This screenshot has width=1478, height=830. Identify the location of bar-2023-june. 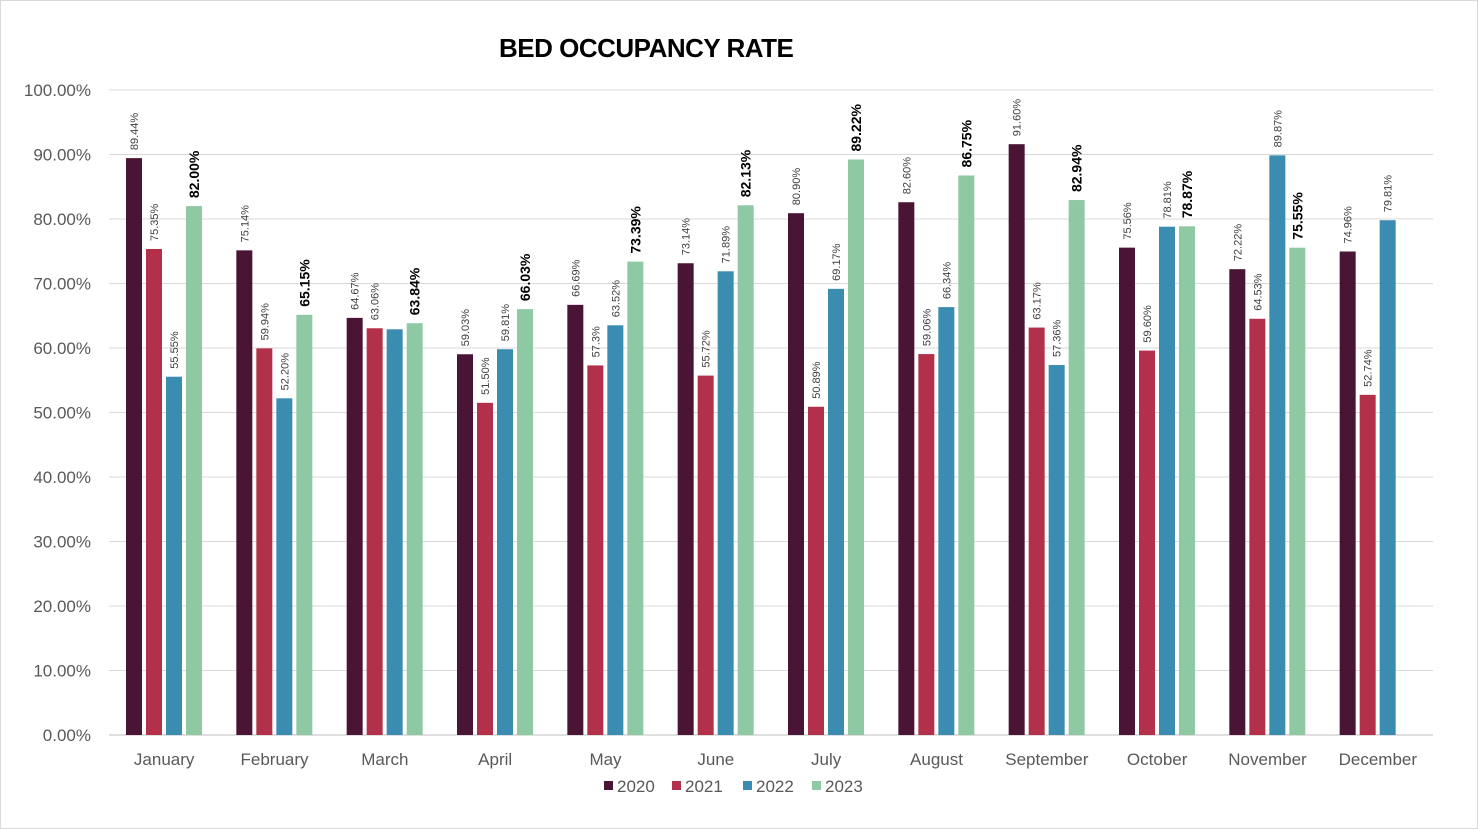
(745, 470).